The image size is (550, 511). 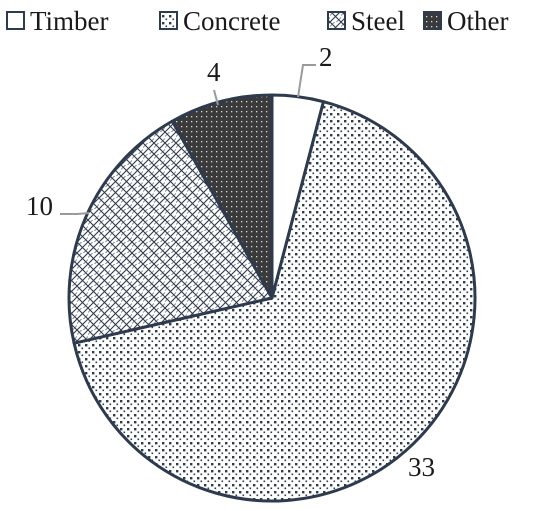 What do you see at coordinates (15, 20) in the screenshot?
I see `legend-swatch-timber` at bounding box center [15, 20].